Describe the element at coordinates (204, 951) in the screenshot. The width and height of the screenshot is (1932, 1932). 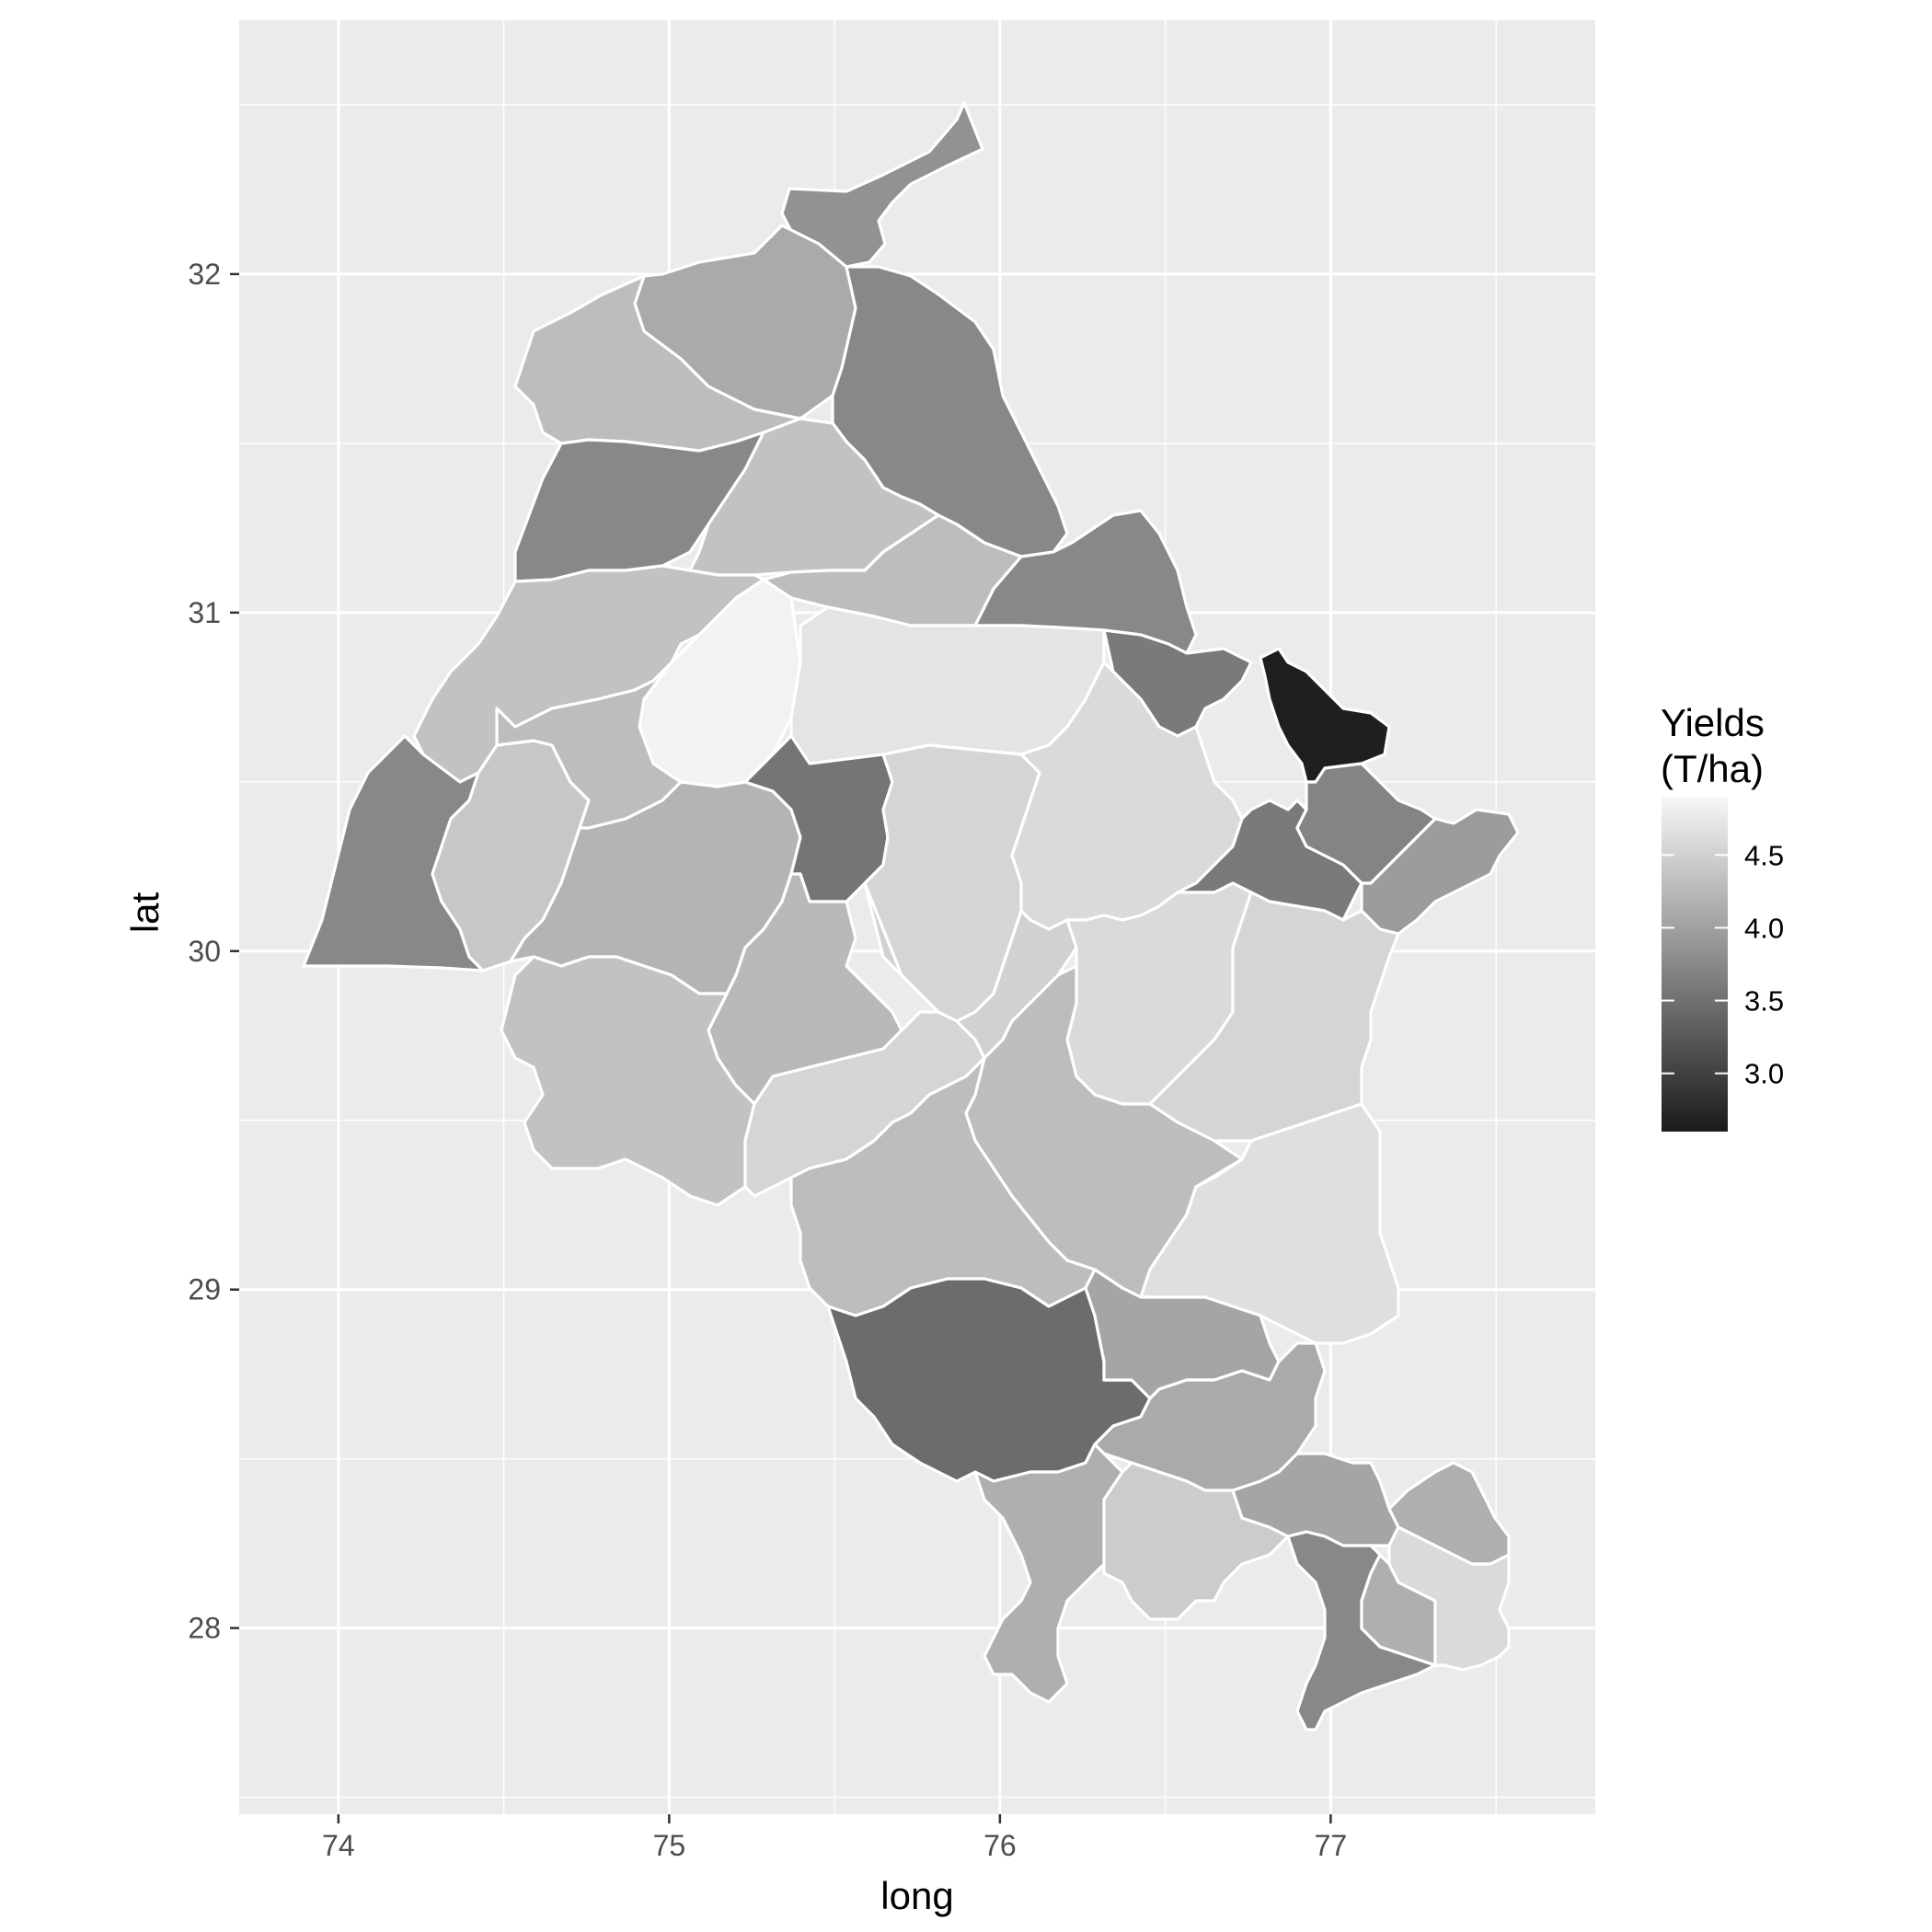
I see `y-tick-label-30: 30` at that location.